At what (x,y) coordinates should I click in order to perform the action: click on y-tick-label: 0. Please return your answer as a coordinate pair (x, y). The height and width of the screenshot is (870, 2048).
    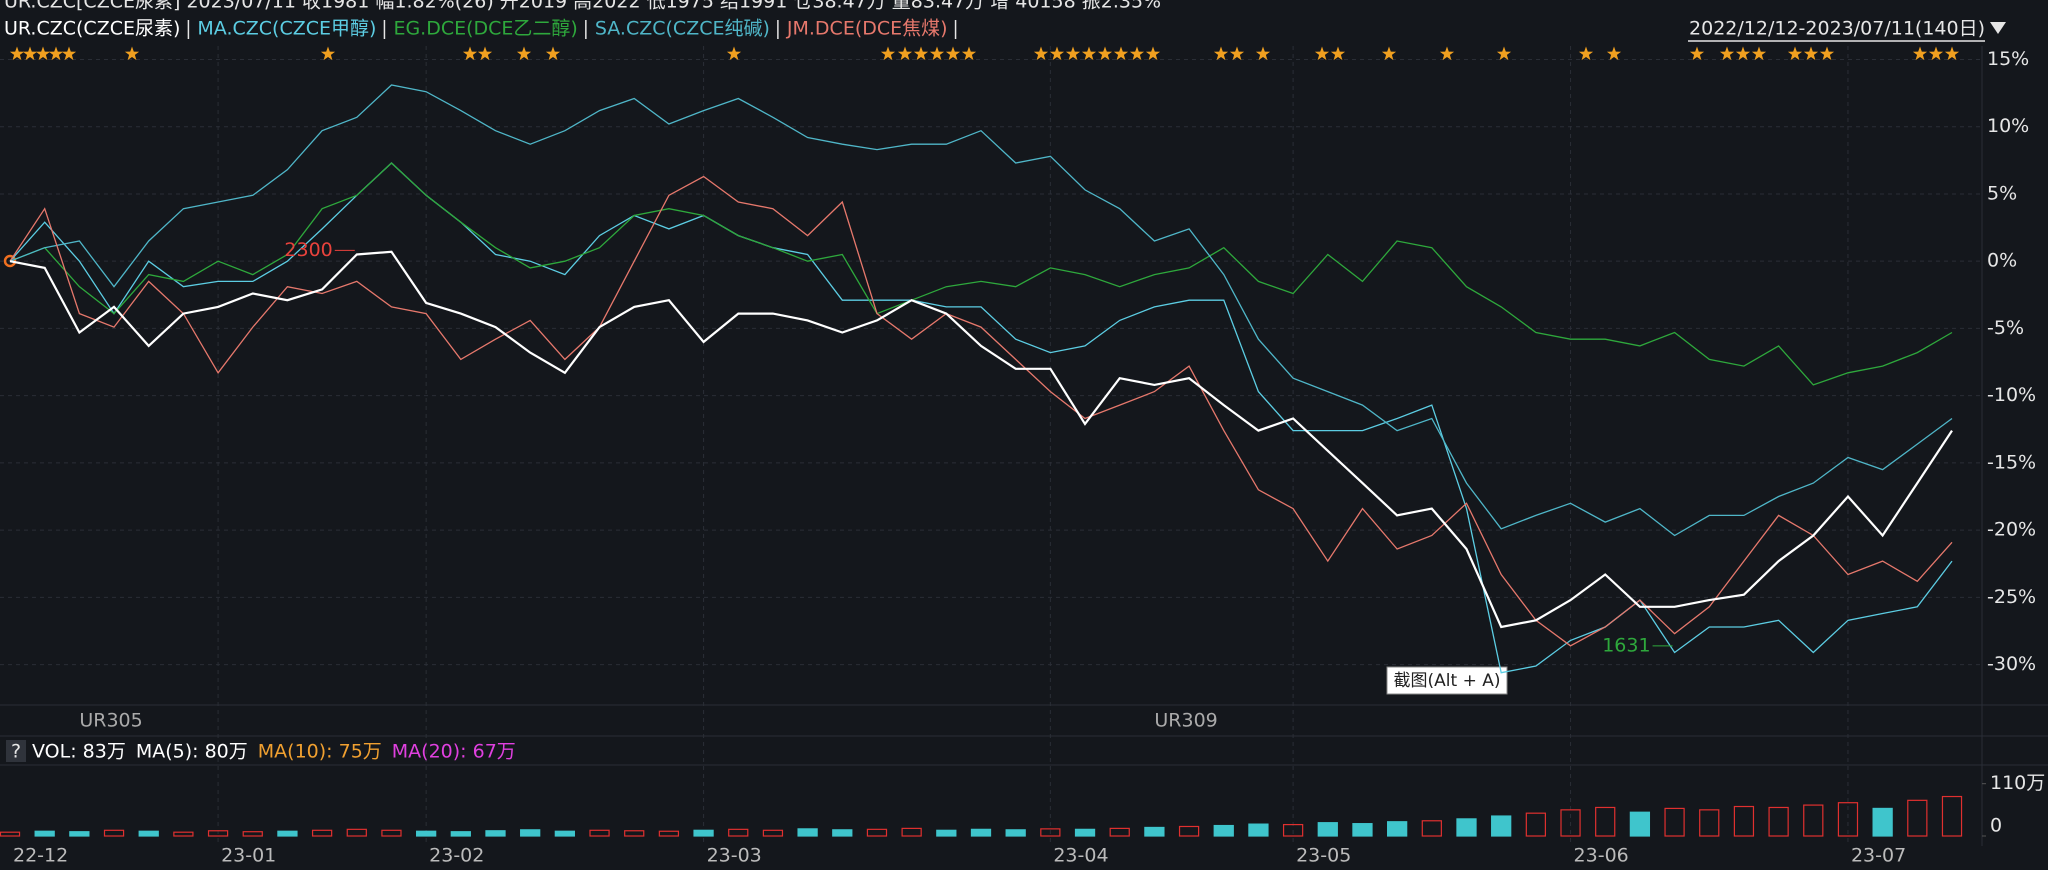
    Looking at the image, I should click on (1996, 826).